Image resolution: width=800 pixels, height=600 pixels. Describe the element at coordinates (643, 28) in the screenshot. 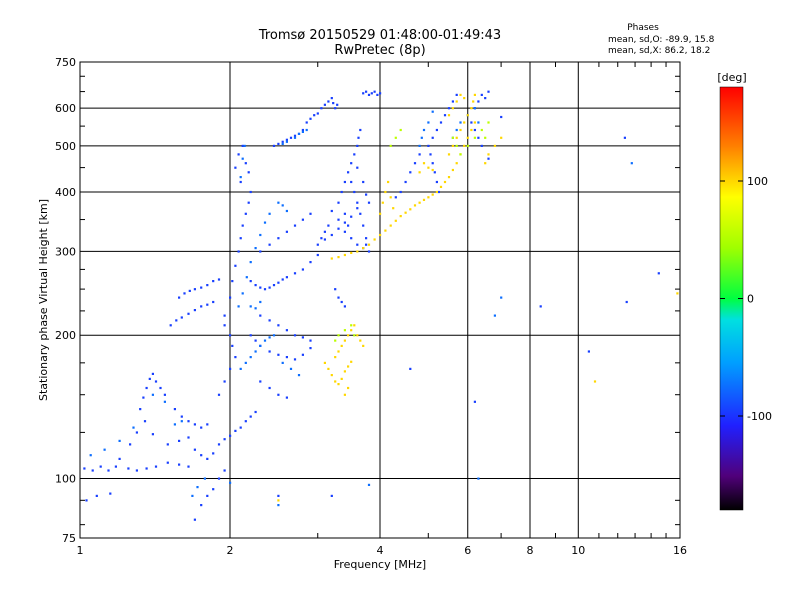

I see `stats-header: Phases` at that location.